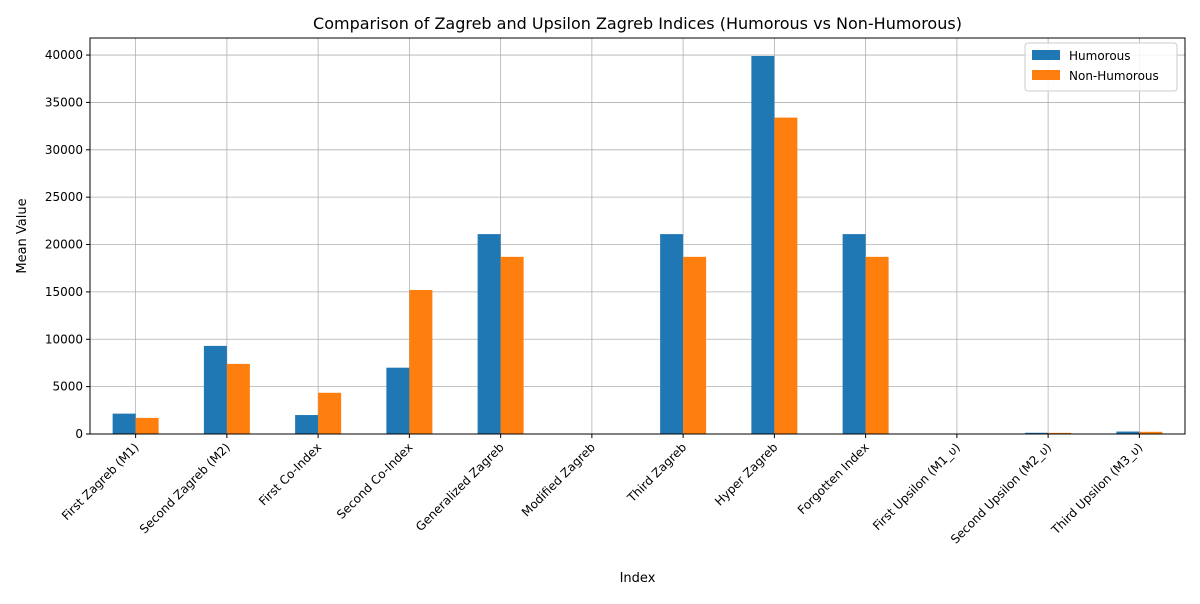  Describe the element at coordinates (64, 245) in the screenshot. I see `y-tick-label: 20000` at that location.